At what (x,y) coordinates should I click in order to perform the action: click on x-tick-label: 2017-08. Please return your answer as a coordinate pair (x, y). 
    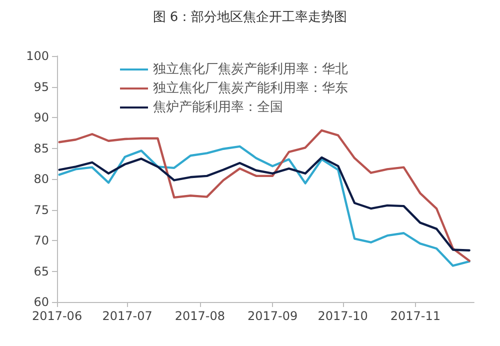
    Looking at the image, I should click on (199, 316).